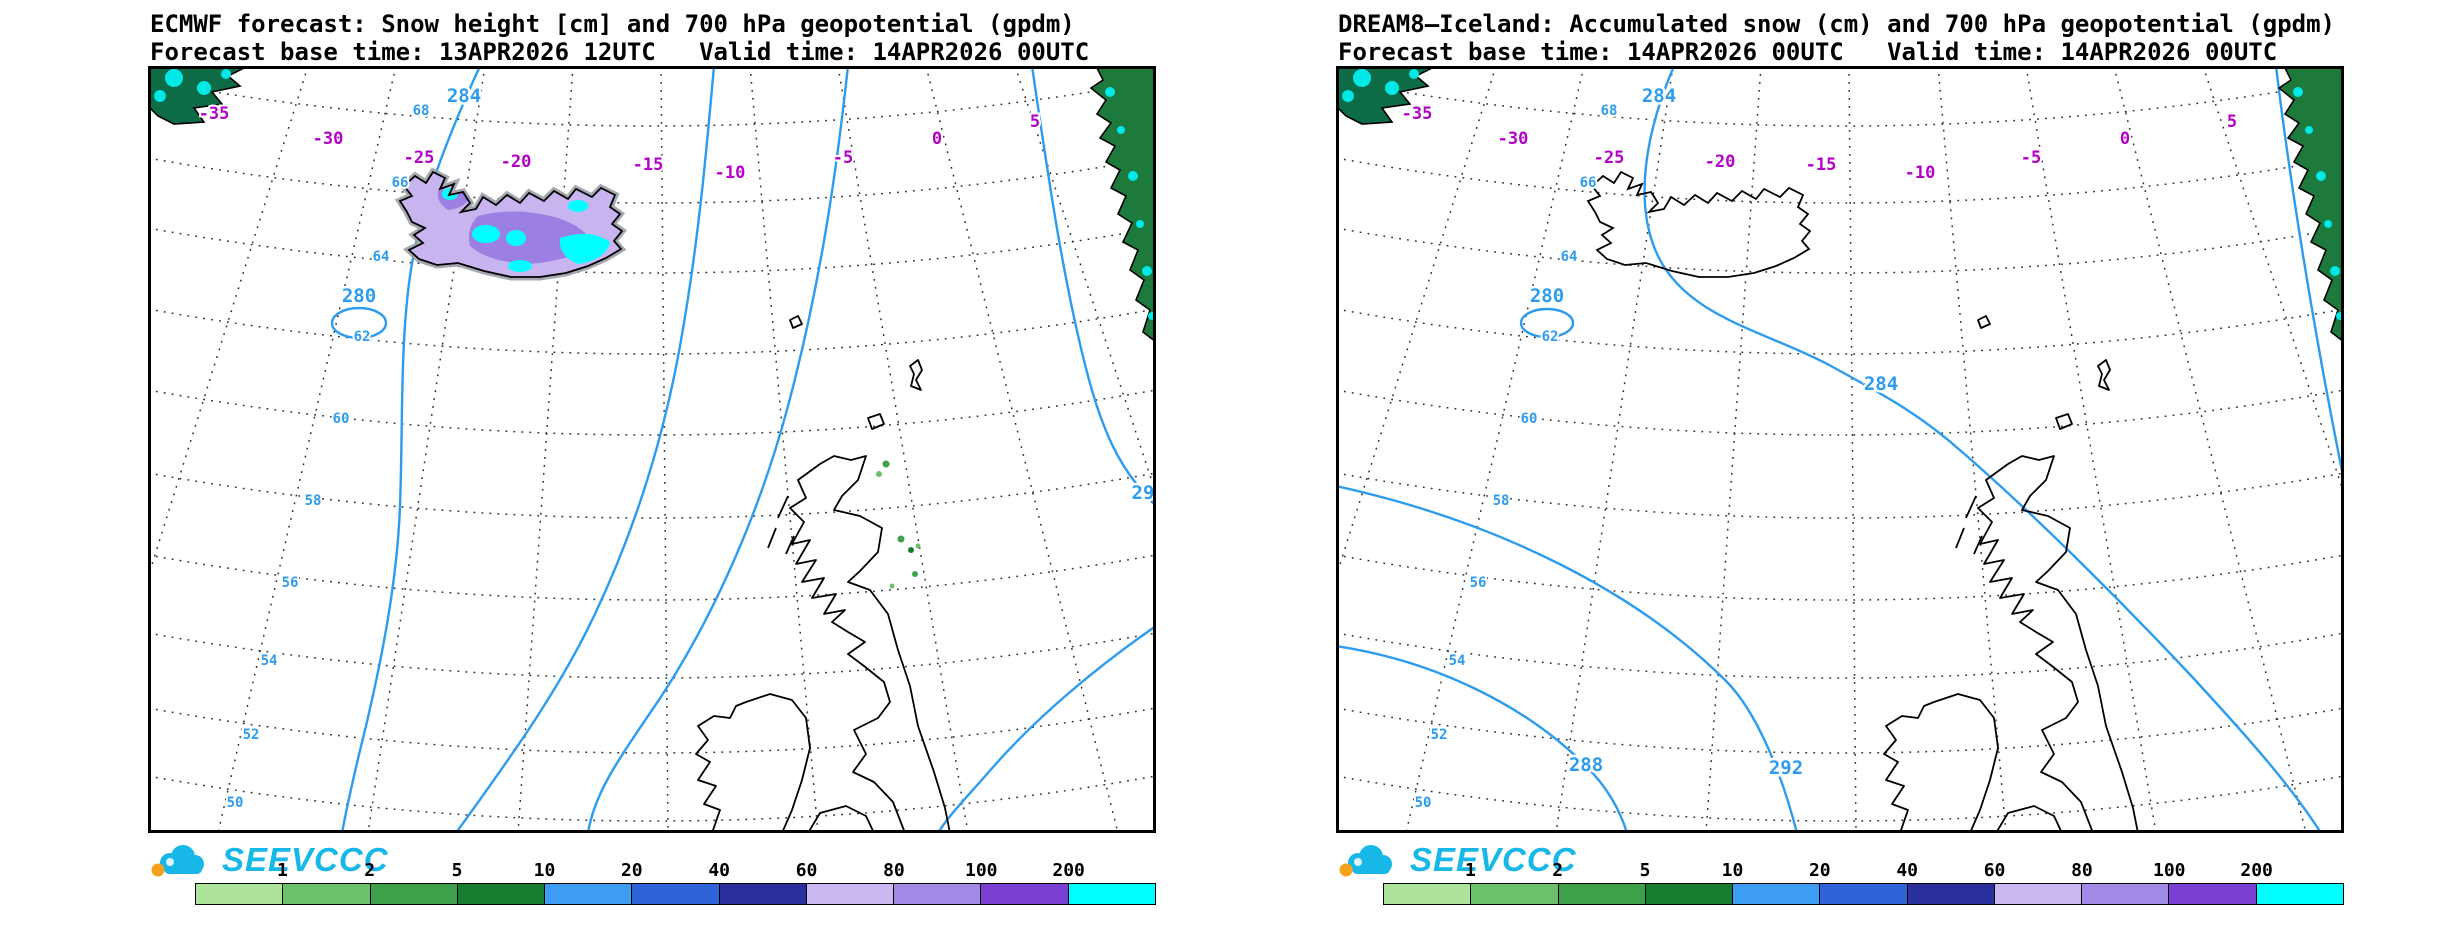  Describe the element at coordinates (1417, 114) in the screenshot. I see `temp-label: -35` at that location.